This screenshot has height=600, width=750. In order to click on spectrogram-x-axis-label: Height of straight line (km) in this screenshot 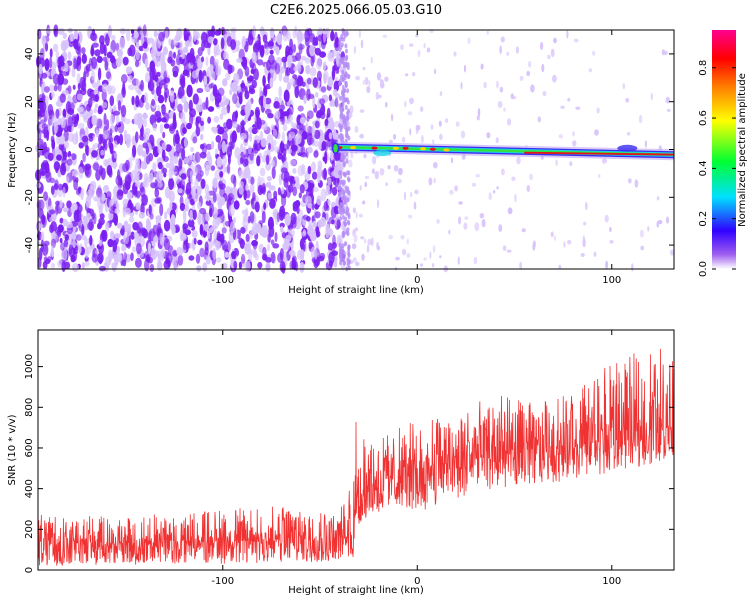, I will do `click(356, 290)`.